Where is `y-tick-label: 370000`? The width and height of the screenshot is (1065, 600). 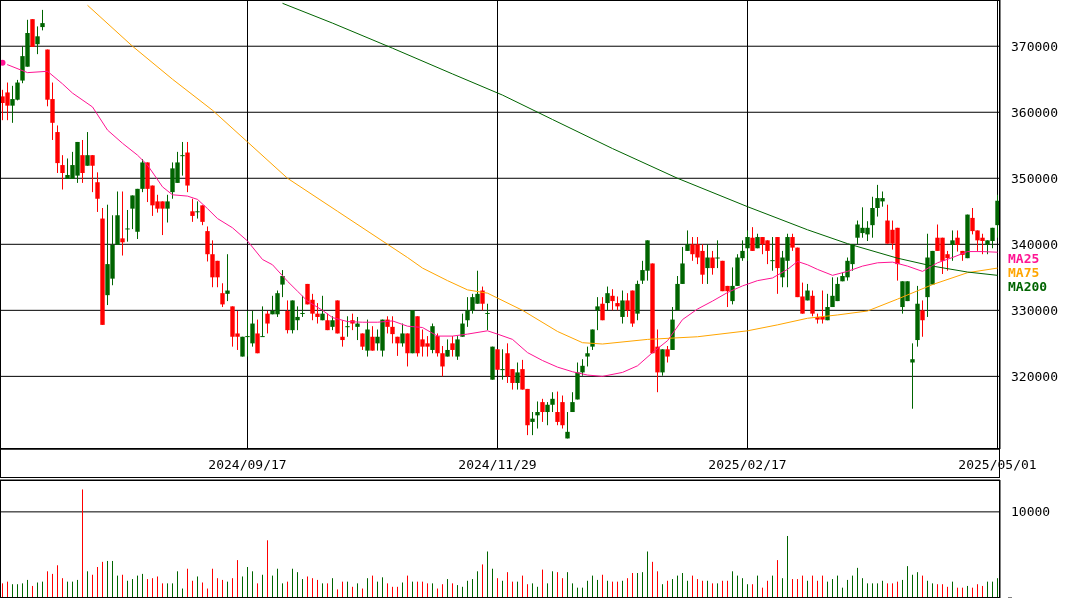 y-tick-label: 370000 is located at coordinates (1034, 46).